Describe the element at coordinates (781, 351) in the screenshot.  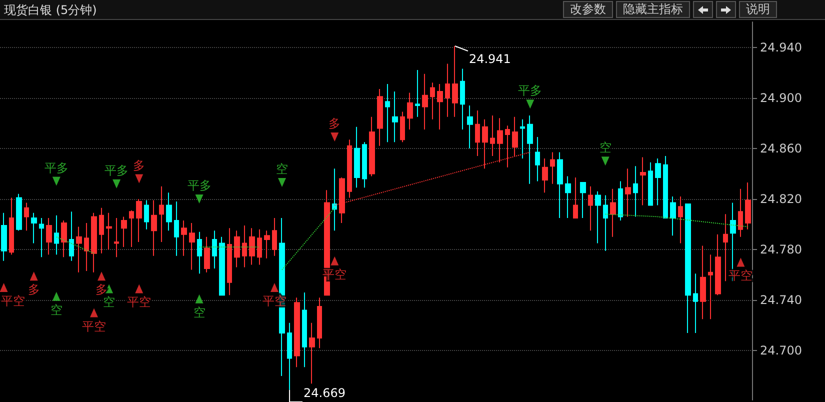
I see `y-tick-label: 24.700` at that location.